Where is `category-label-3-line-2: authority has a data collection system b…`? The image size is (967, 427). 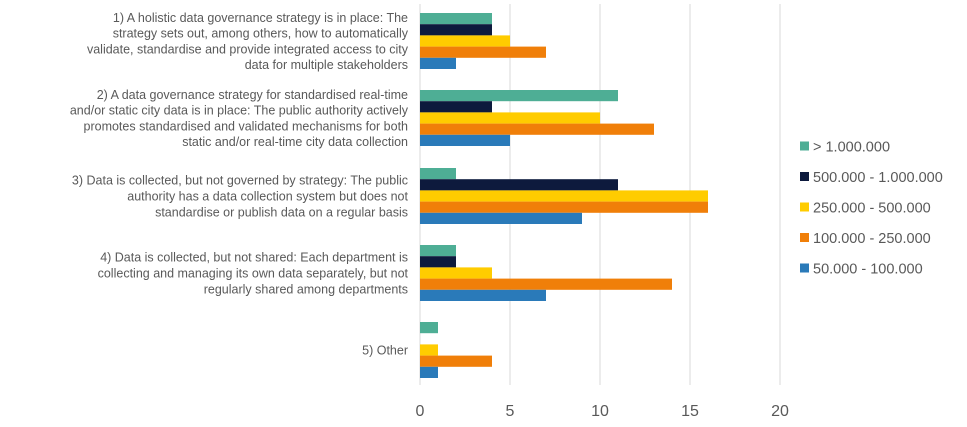
category-label-3-line-2: authority has a data collection system b… is located at coordinates (267, 197).